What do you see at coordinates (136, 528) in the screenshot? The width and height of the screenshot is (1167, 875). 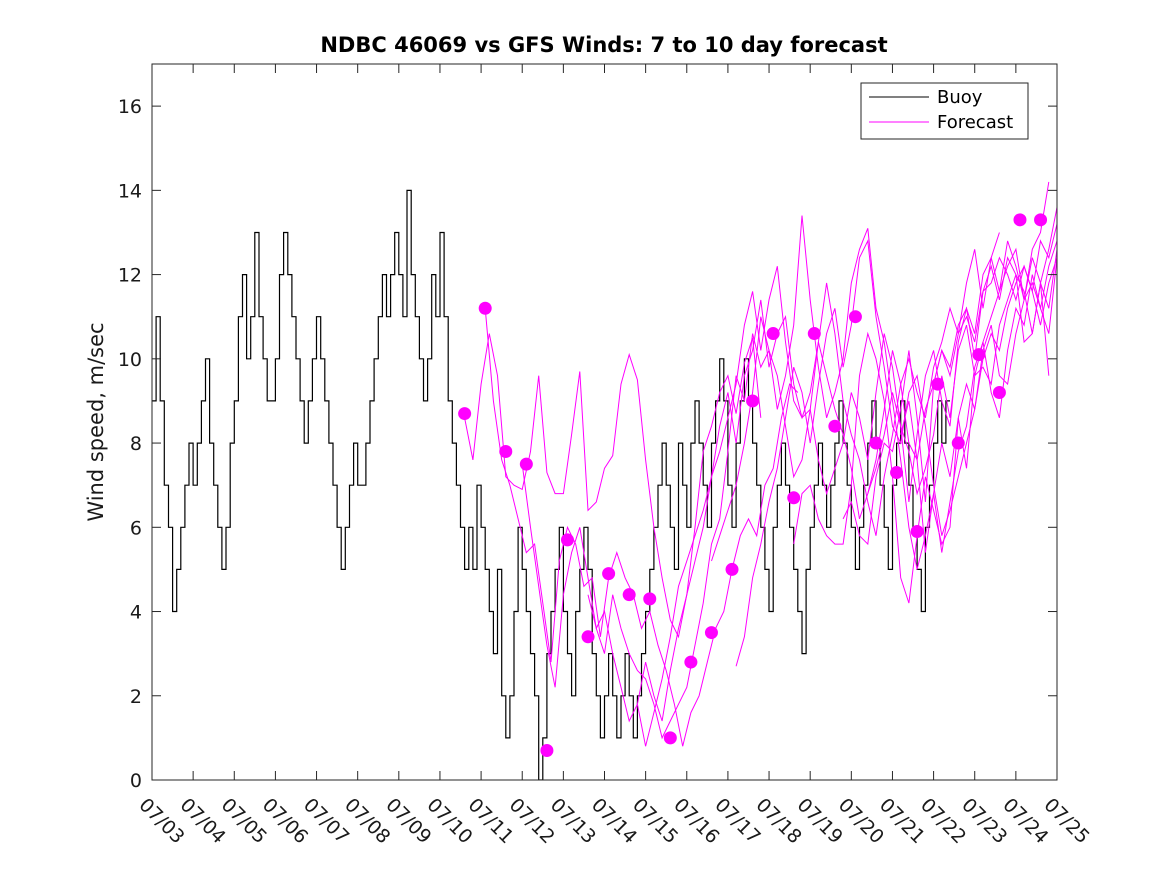 I see `y-tick-label: 6` at bounding box center [136, 528].